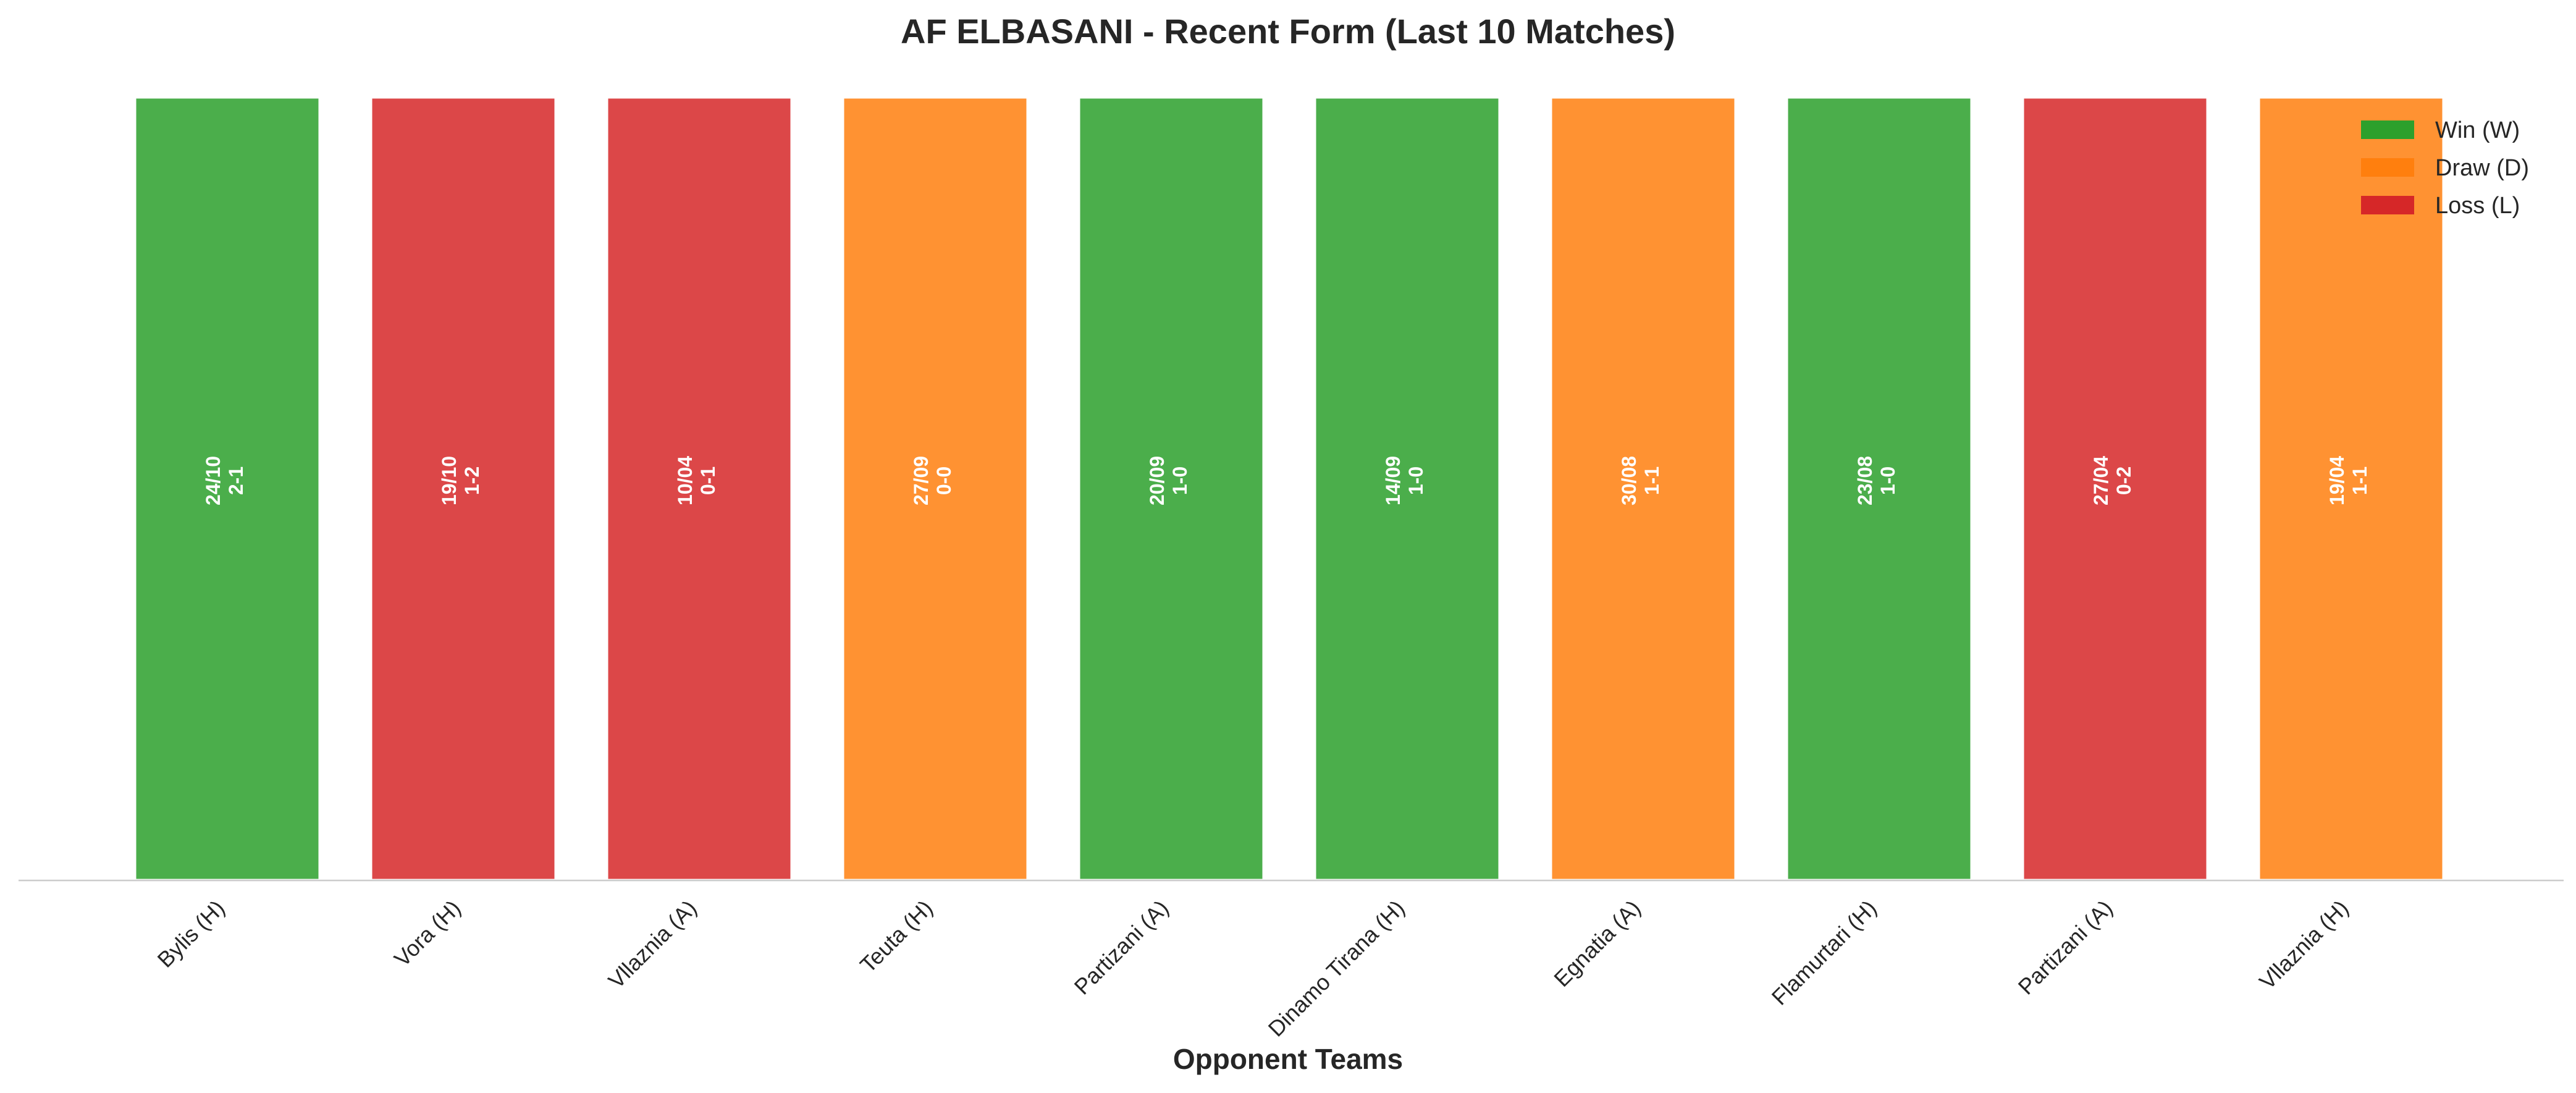 The width and height of the screenshot is (2576, 1093). I want to click on x-tick-label: Flamurtari (H), so click(1824, 953).